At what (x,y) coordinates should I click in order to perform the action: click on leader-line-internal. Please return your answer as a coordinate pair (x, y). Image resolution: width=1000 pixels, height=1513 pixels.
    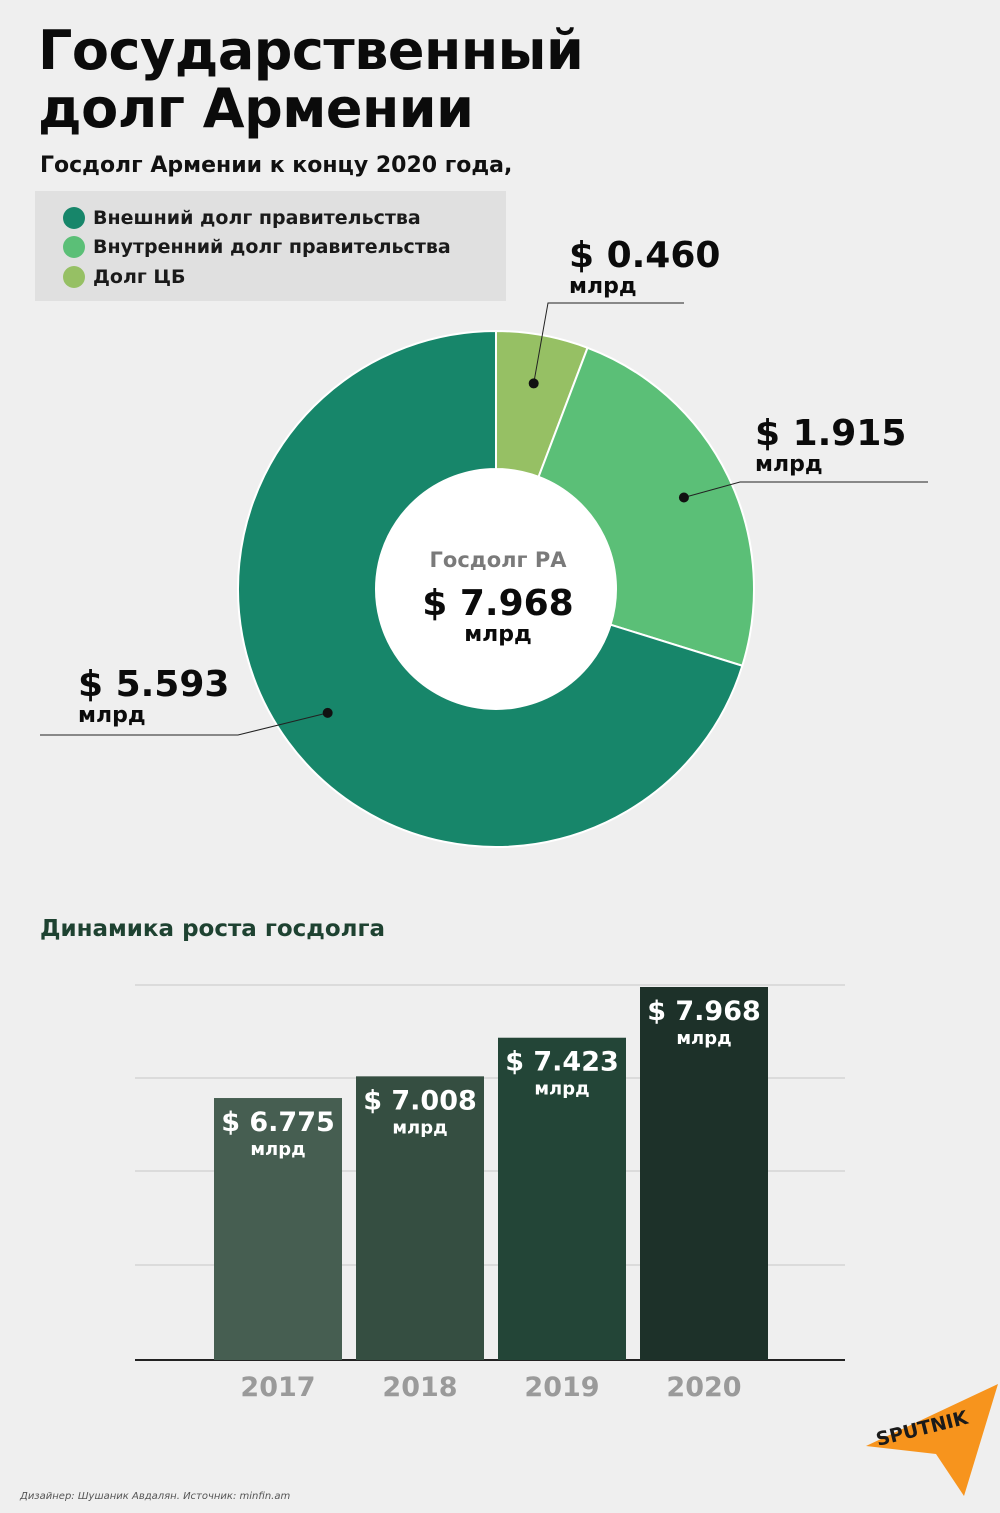
    Looking at the image, I should click on (805, 490).